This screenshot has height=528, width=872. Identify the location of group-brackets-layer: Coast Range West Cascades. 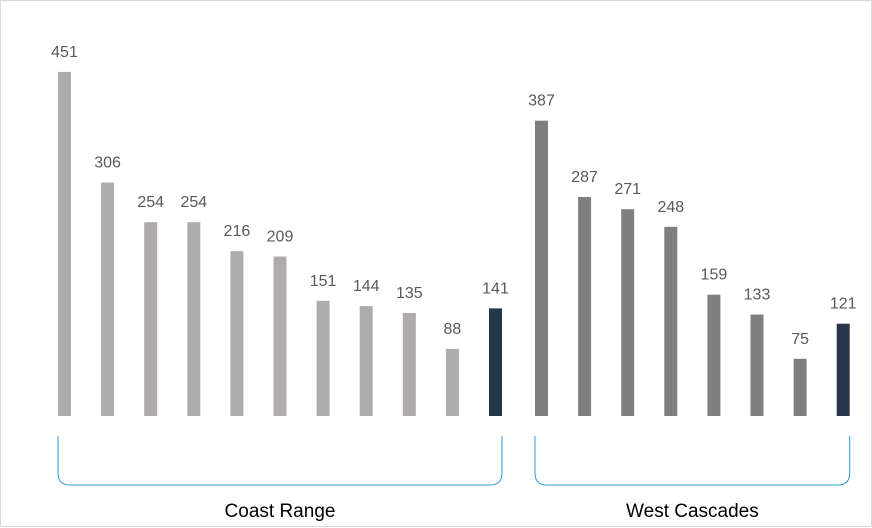
(454, 479).